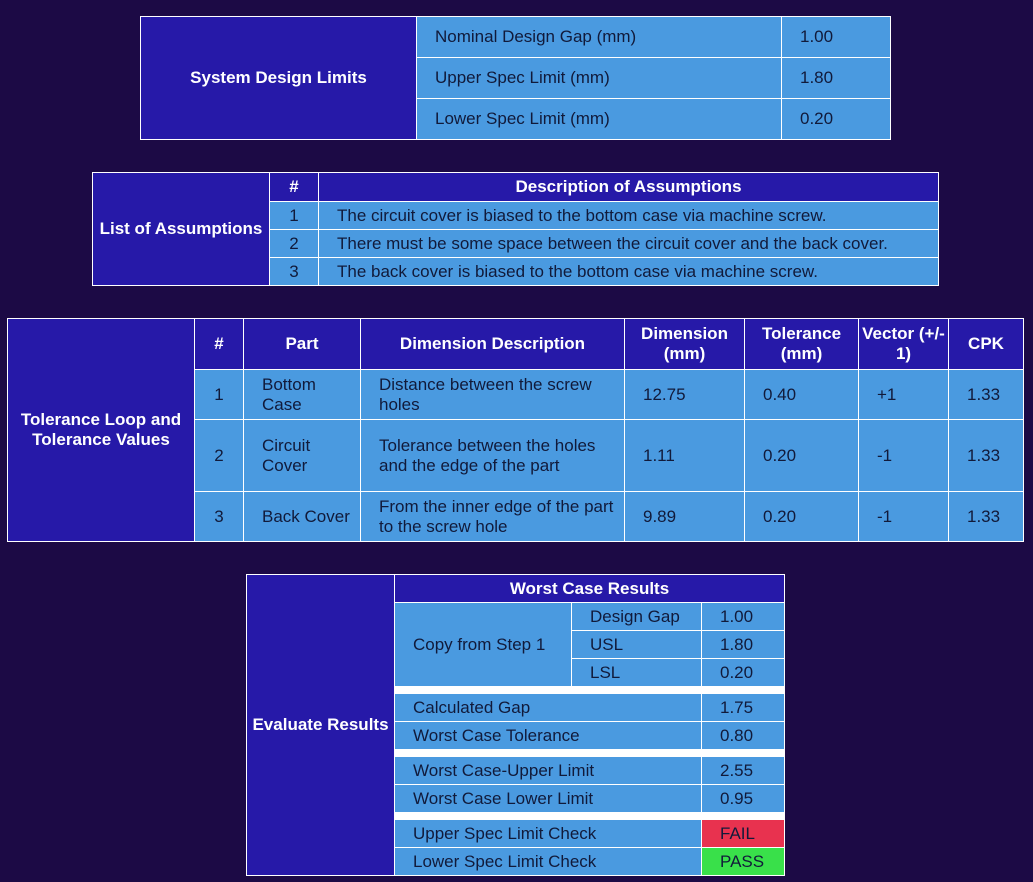  What do you see at coordinates (219, 394) in the screenshot?
I see `row-num: 1` at bounding box center [219, 394].